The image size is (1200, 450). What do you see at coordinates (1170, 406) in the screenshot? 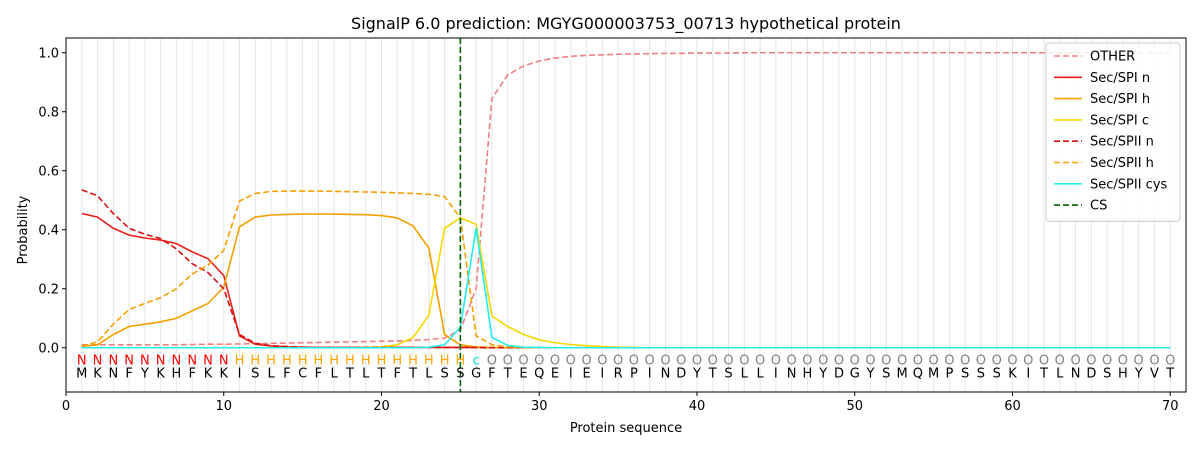
I see `x-tick-label: 70` at bounding box center [1170, 406].